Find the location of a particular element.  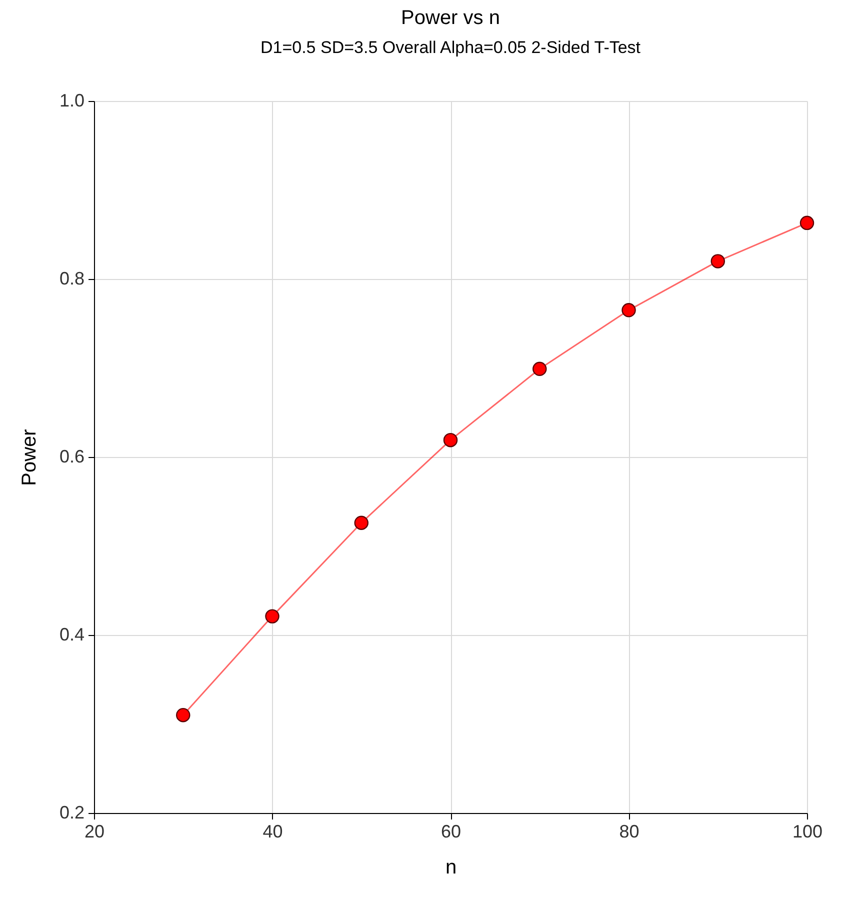

y-tick-label: 1.0 is located at coordinates (71, 100).